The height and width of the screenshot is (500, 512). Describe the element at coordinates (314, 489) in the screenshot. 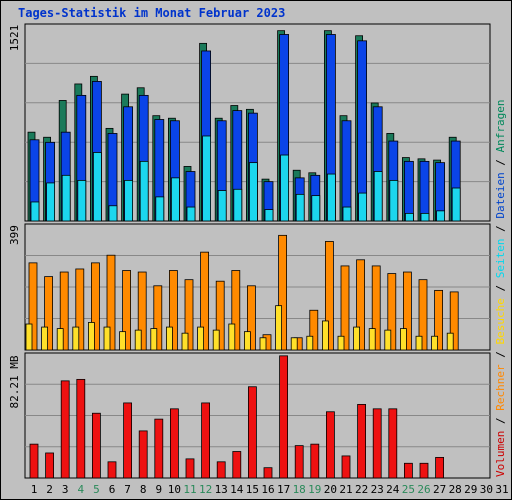

I see `x-tick-label: 19` at that location.